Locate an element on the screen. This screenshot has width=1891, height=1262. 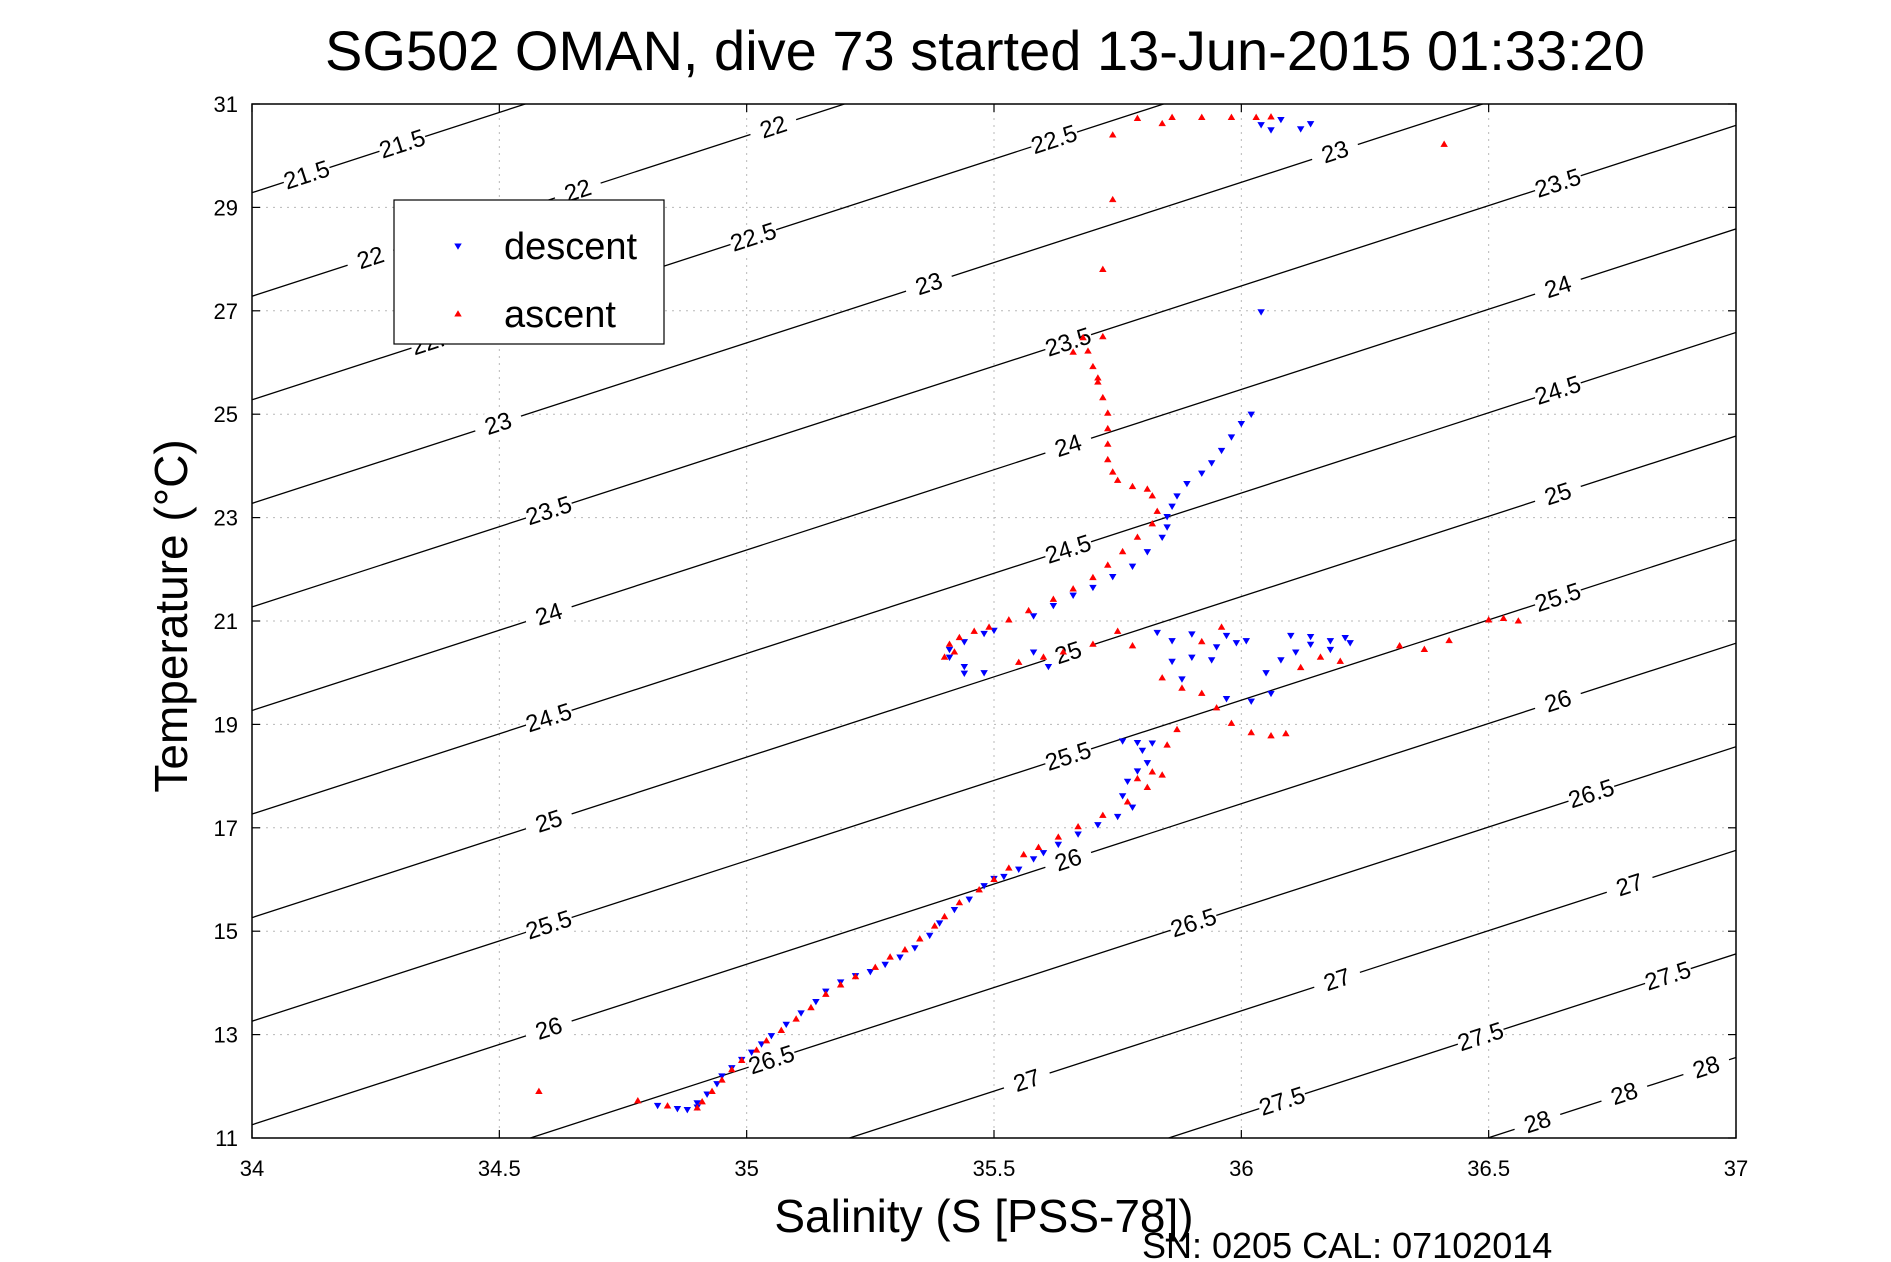
x-axis-label: Salinity (S [PSS-78]) is located at coordinates (983, 1216).